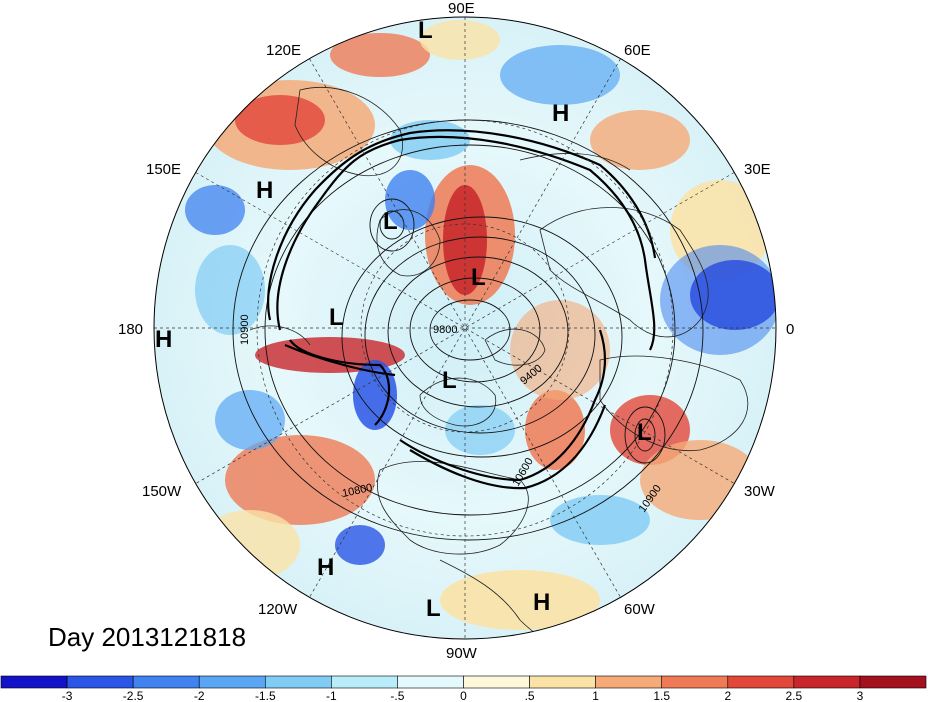  I want to click on lon-150w-label: 150W, so click(162, 491).